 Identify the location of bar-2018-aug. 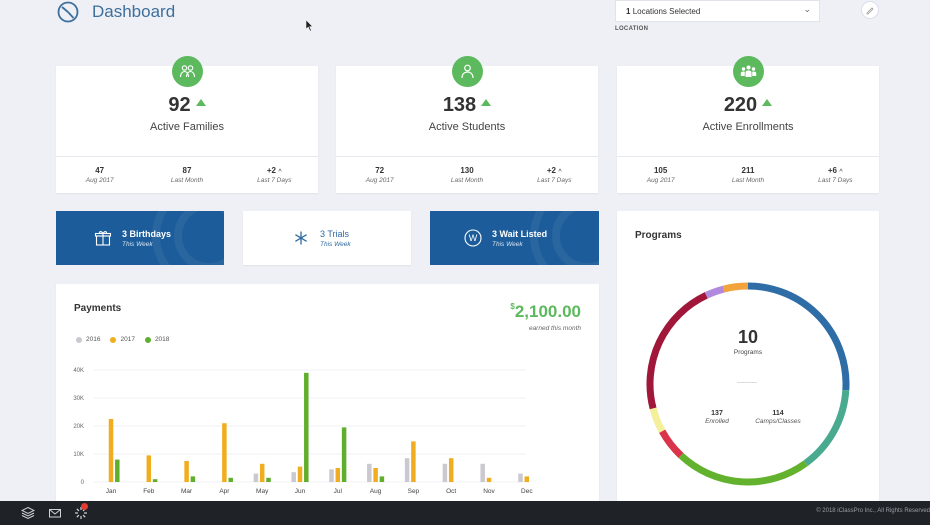
(382, 479).